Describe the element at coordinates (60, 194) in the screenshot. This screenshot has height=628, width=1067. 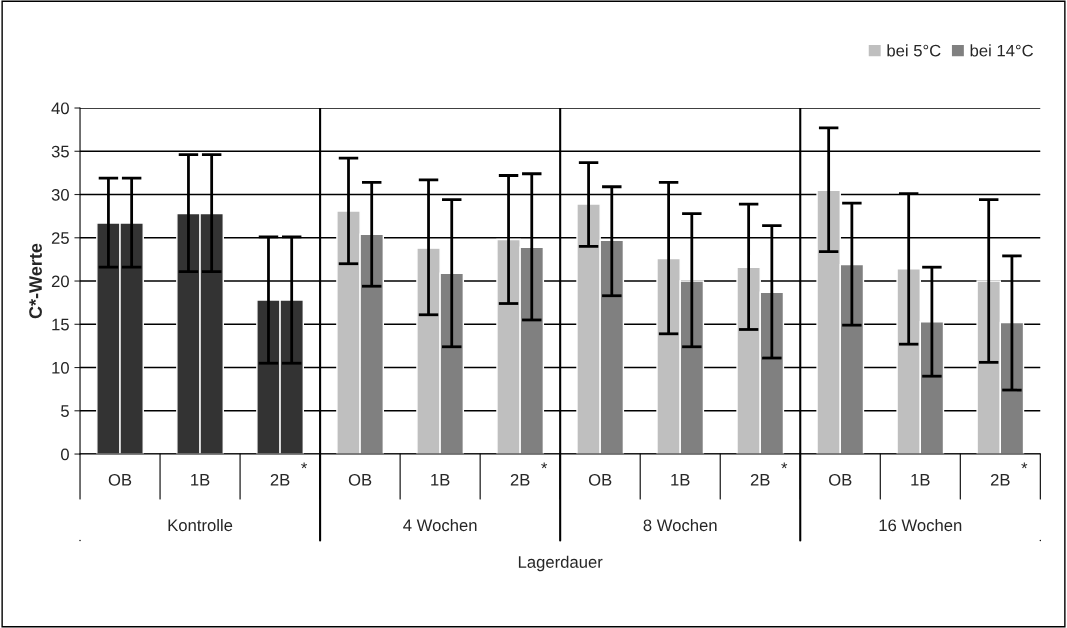
I see `y-tick-label: 30` at that location.